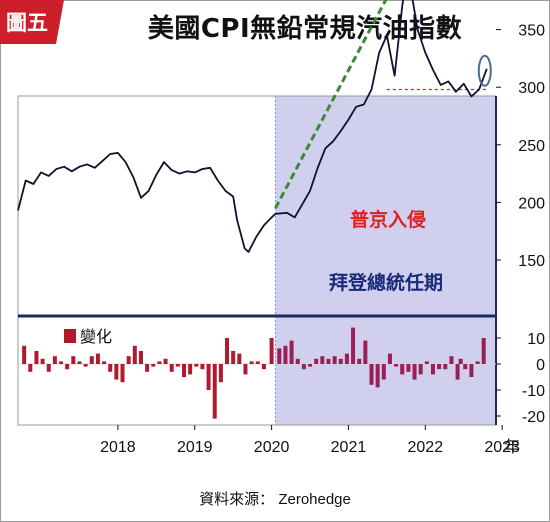 The width and height of the screenshot is (550, 522). Describe the element at coordinates (386, 282) in the screenshot. I see `term-annotation: 拜登總統任期` at that location.